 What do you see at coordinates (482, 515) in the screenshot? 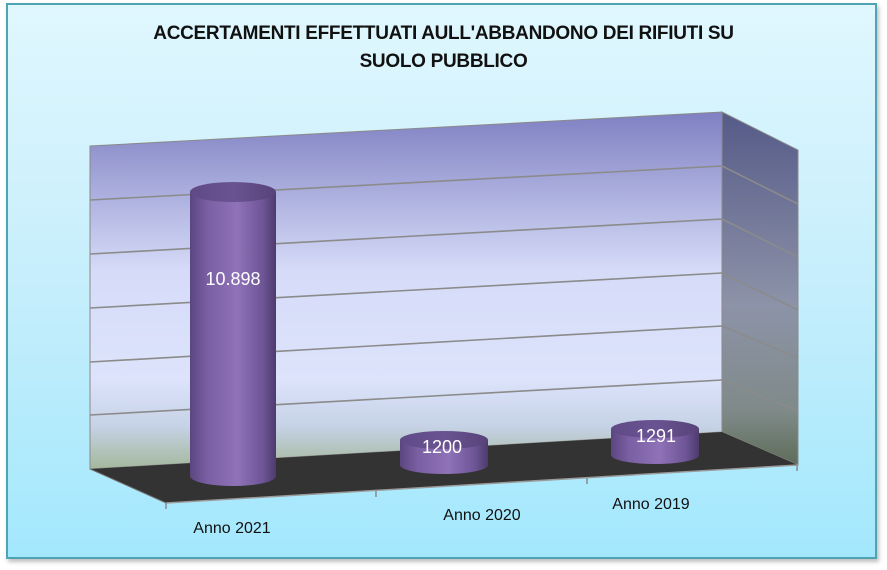
I see `x-axis-label-2020: Anno 2020` at bounding box center [482, 515].